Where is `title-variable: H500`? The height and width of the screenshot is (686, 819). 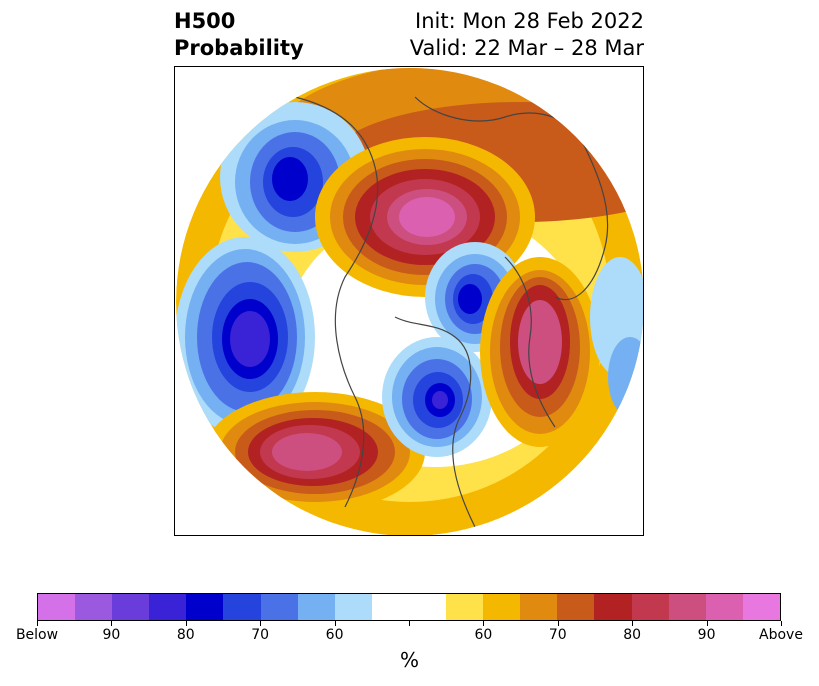 title-variable: H500 is located at coordinates (205, 21).